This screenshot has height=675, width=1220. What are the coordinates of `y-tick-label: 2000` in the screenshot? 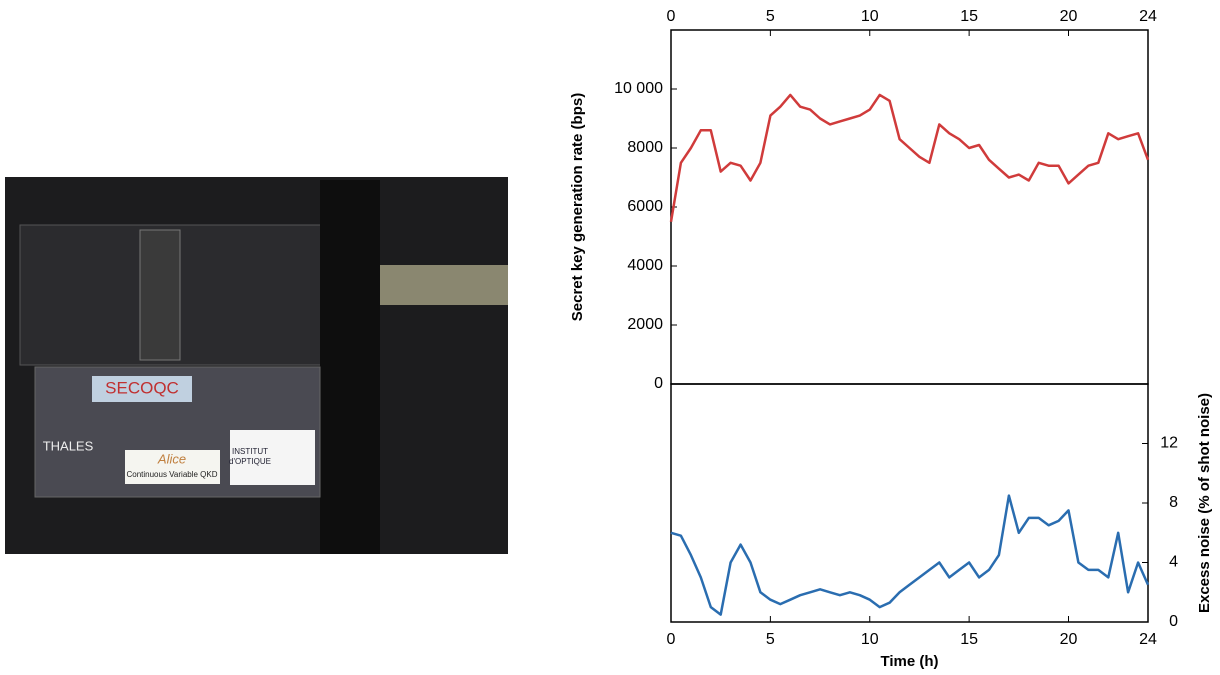 It's located at (645, 324).